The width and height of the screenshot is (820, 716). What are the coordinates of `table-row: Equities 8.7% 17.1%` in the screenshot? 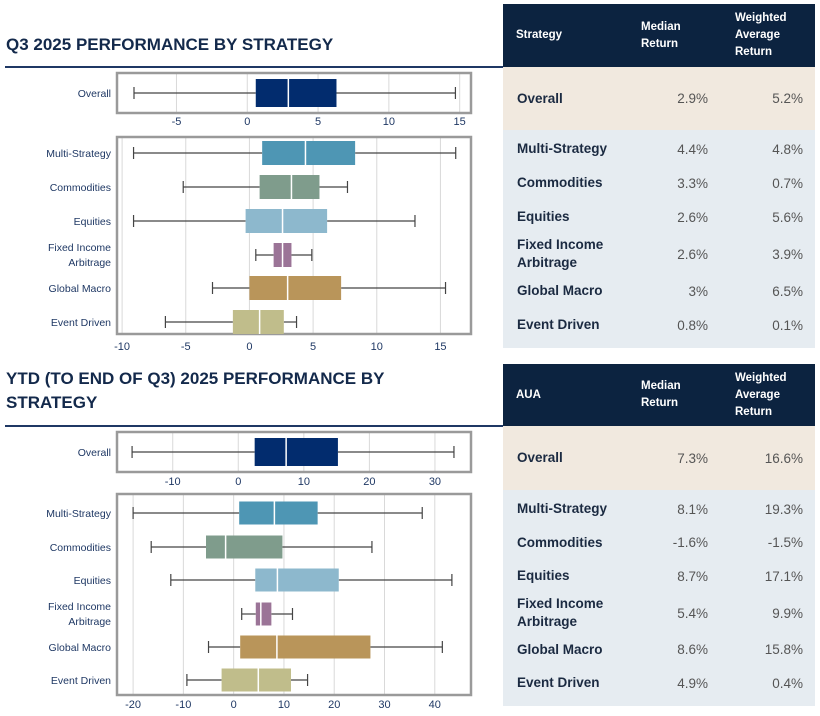 It's located at (659, 576).